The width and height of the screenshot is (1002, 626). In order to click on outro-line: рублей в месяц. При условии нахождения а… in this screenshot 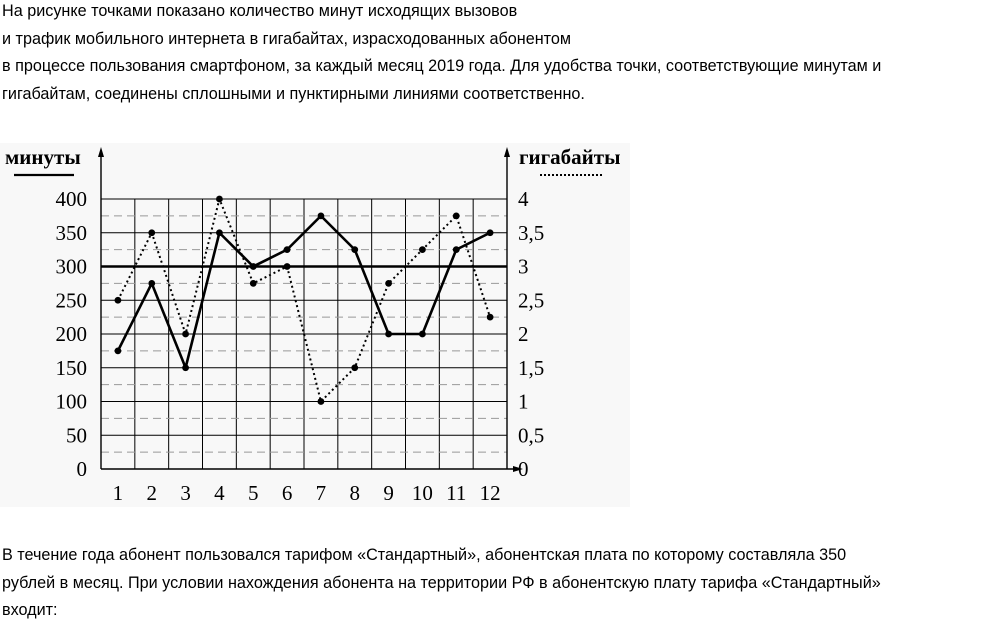, I will do `click(441, 582)`.